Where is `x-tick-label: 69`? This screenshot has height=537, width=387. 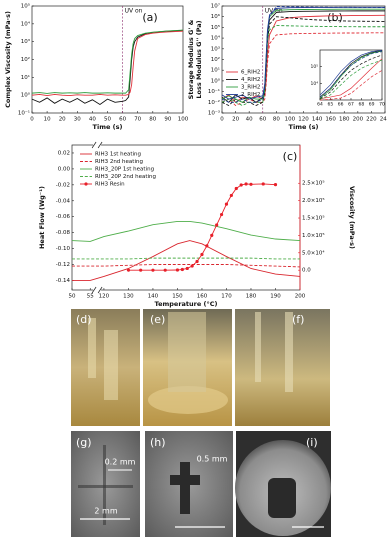 x-tick-label: 69 is located at coordinates (372, 105).